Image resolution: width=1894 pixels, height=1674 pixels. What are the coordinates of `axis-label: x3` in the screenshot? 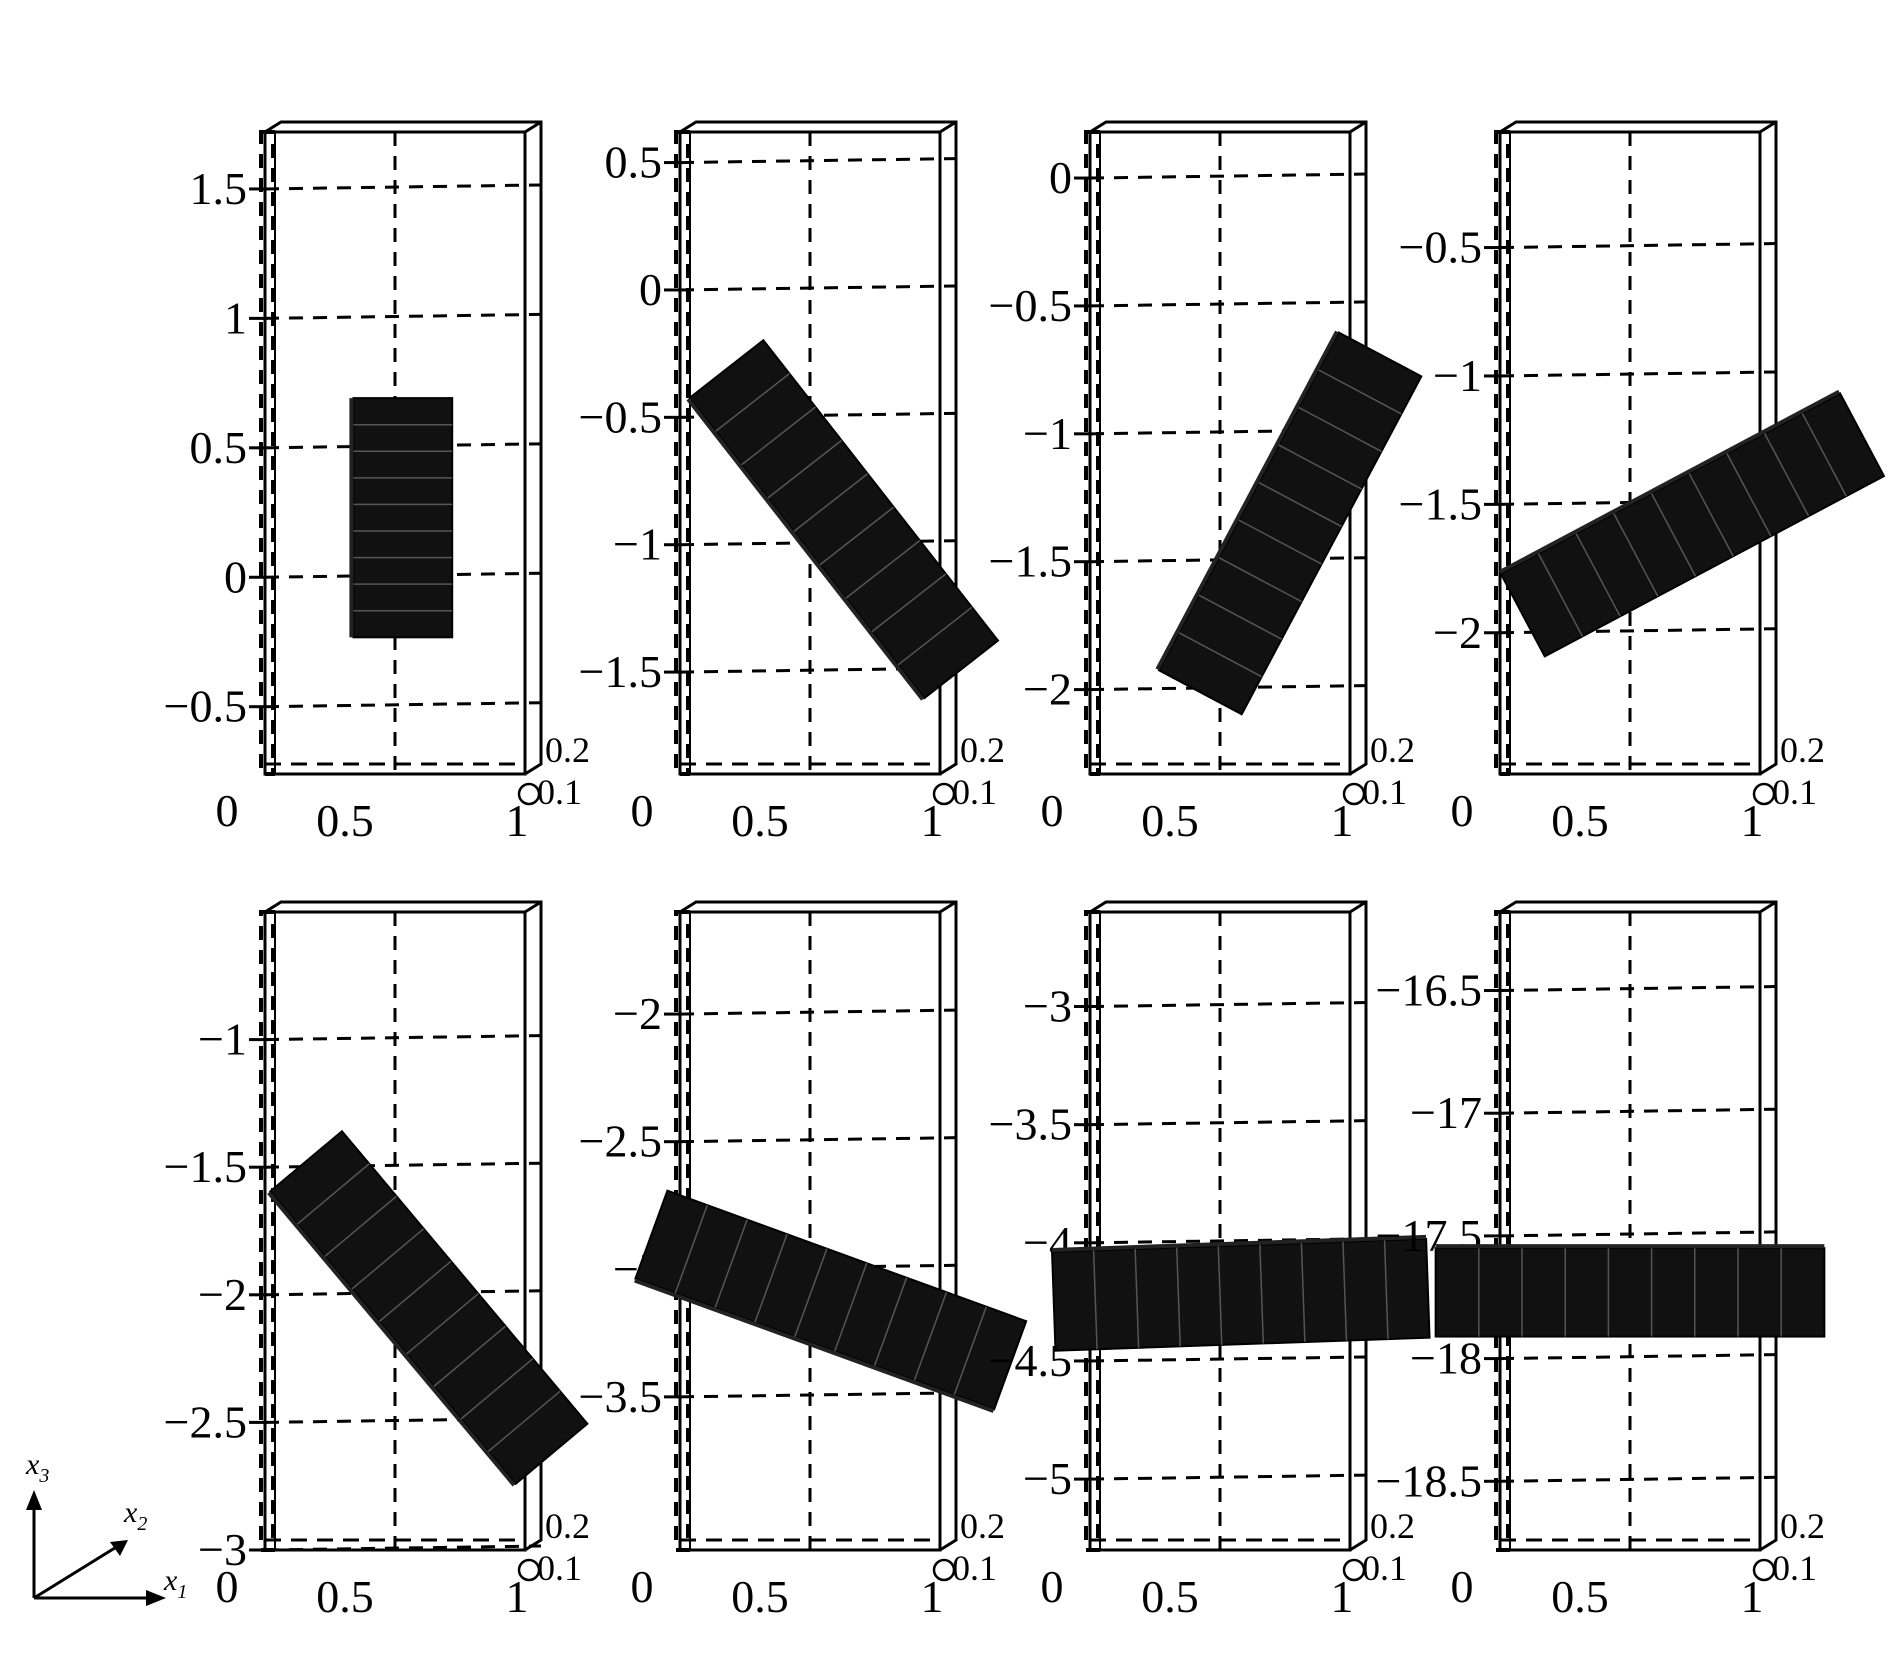 It's located at (37, 1467).